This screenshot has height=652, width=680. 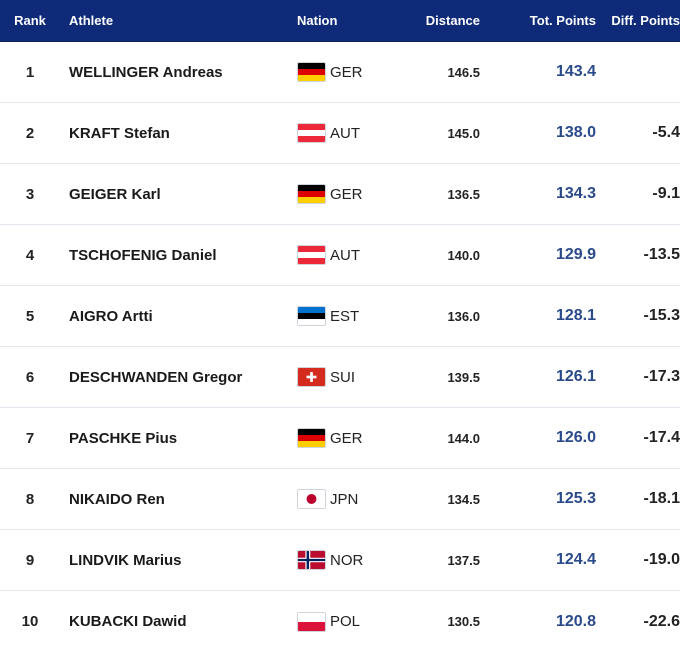 I want to click on athlete-name: AIGRO Artti, so click(x=111, y=316).